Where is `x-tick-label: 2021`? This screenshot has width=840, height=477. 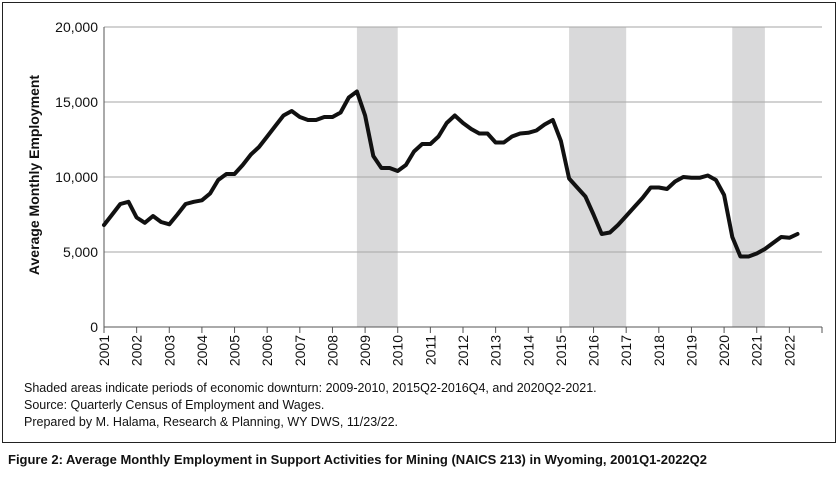
x-tick-label: 2021 is located at coordinates (757, 350).